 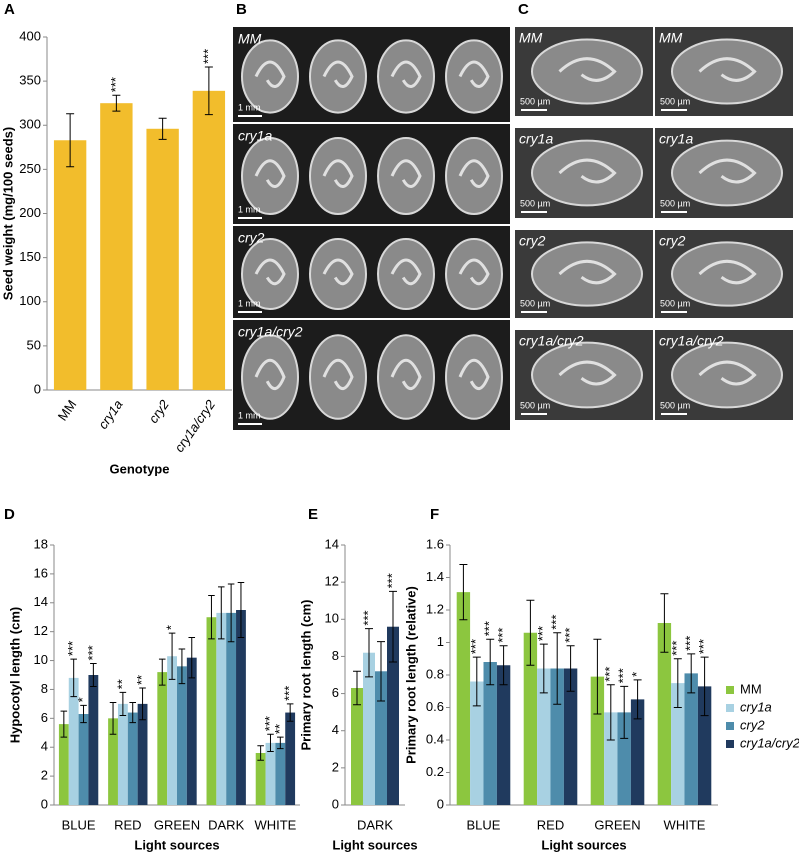 I want to click on y-tick-label: 14, so click(x=41, y=601).